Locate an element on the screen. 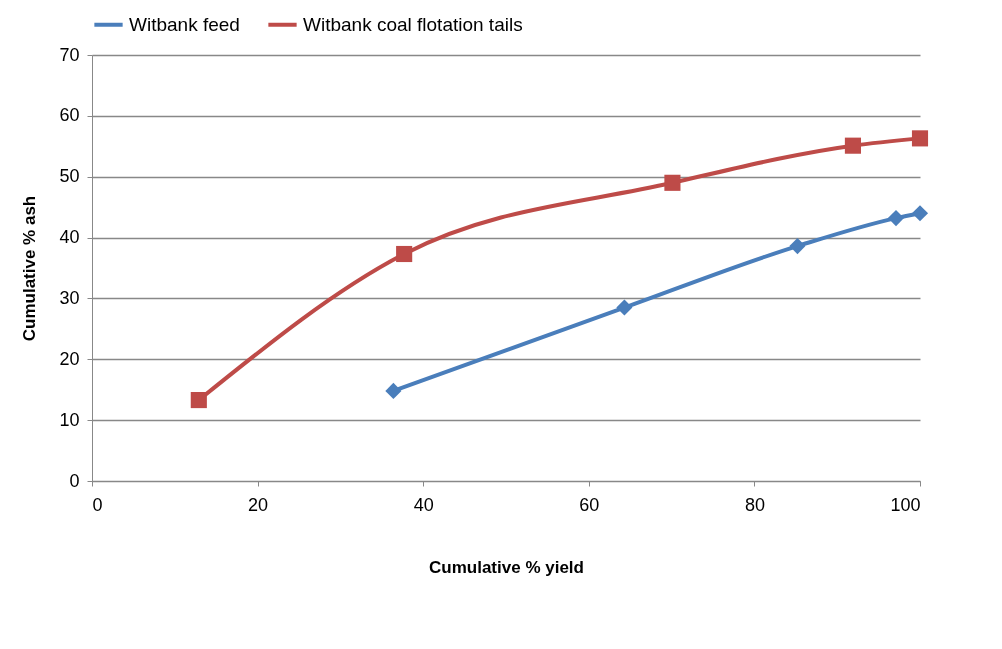  y-tick-label: 60 is located at coordinates (69, 115).